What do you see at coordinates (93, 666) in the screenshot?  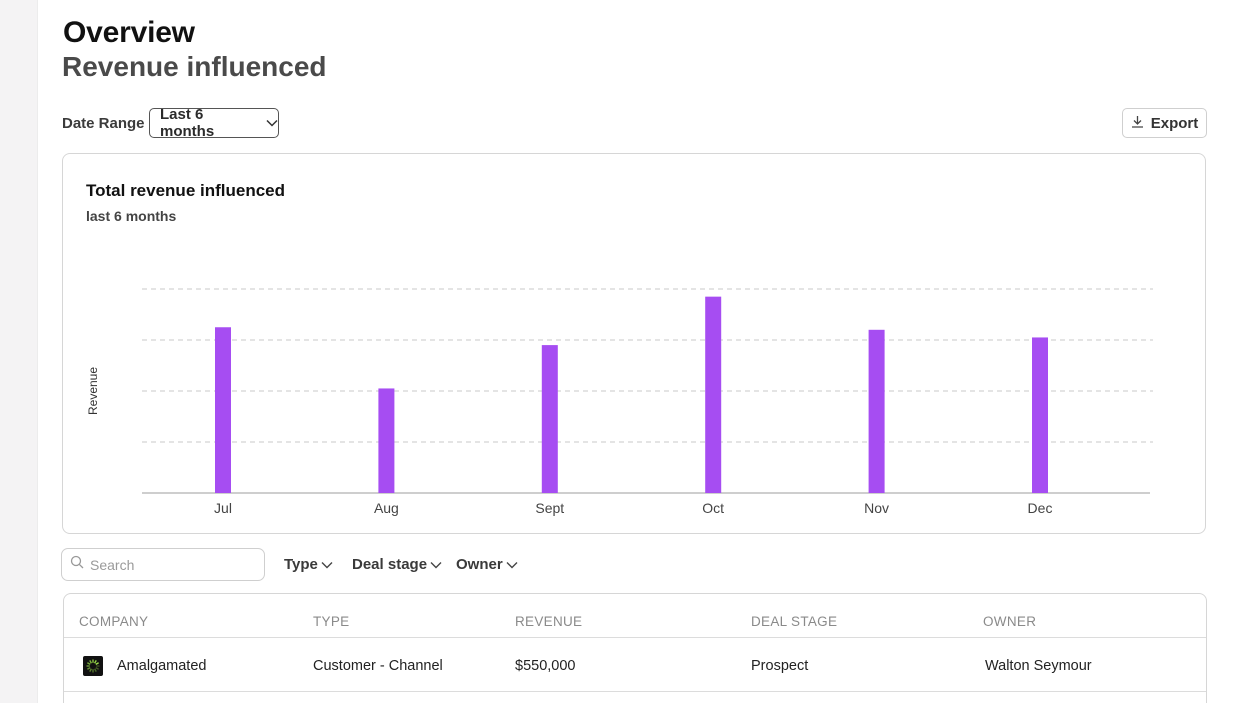 I see `spinner-logo-icon` at bounding box center [93, 666].